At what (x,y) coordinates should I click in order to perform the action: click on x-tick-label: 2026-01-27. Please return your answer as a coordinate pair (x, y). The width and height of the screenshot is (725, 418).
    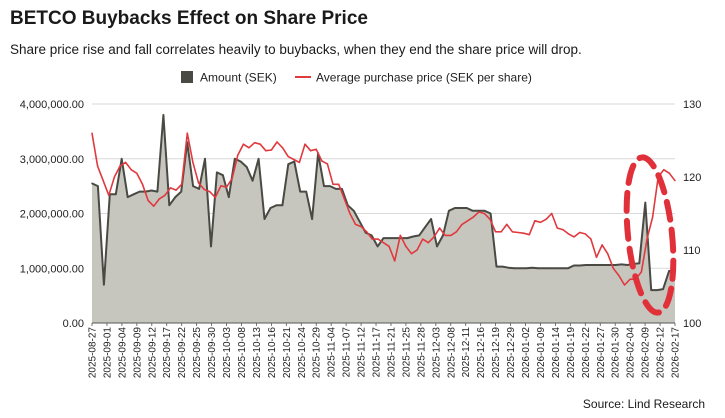
    Looking at the image, I should click on (601, 353).